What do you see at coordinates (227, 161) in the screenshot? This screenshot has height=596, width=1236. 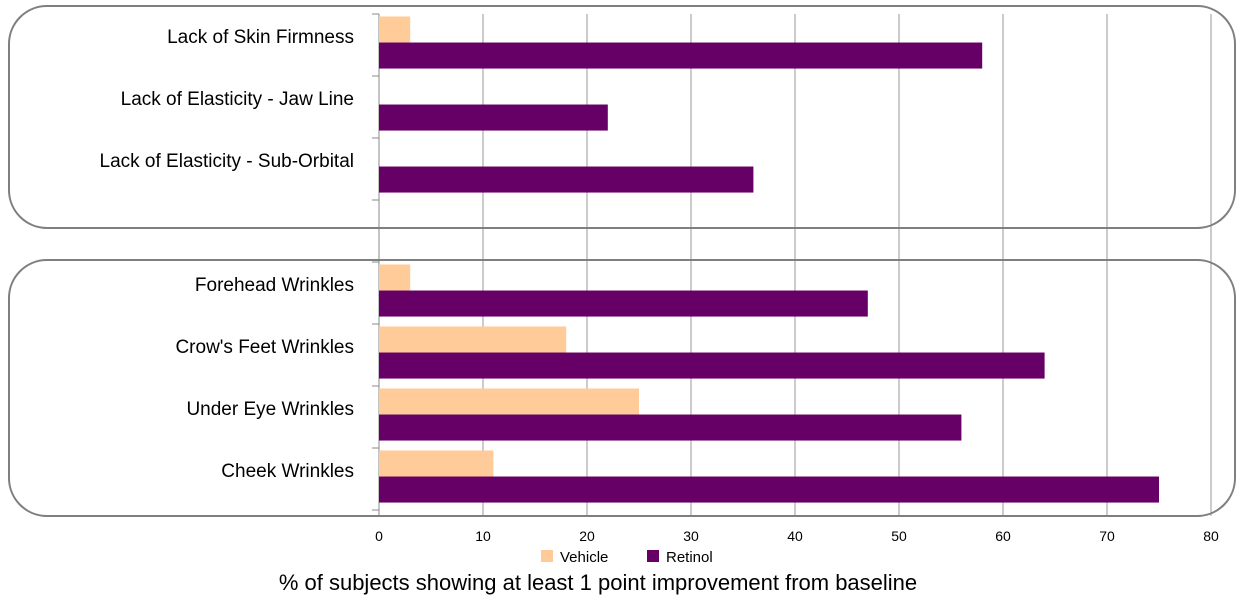 I see `category-label: Lack of Elasticity - Sub-Orbital` at bounding box center [227, 161].